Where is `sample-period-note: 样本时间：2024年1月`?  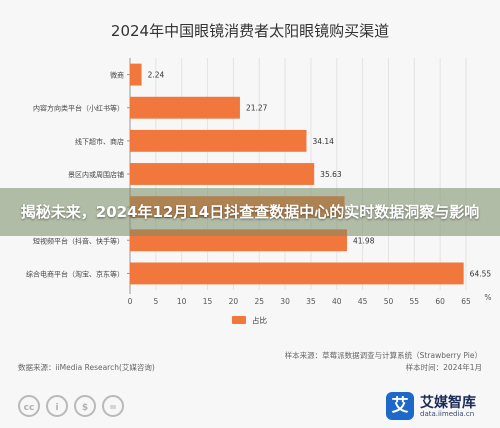 sample-period-note: 样本时间：2024年1月 is located at coordinates (443, 367).